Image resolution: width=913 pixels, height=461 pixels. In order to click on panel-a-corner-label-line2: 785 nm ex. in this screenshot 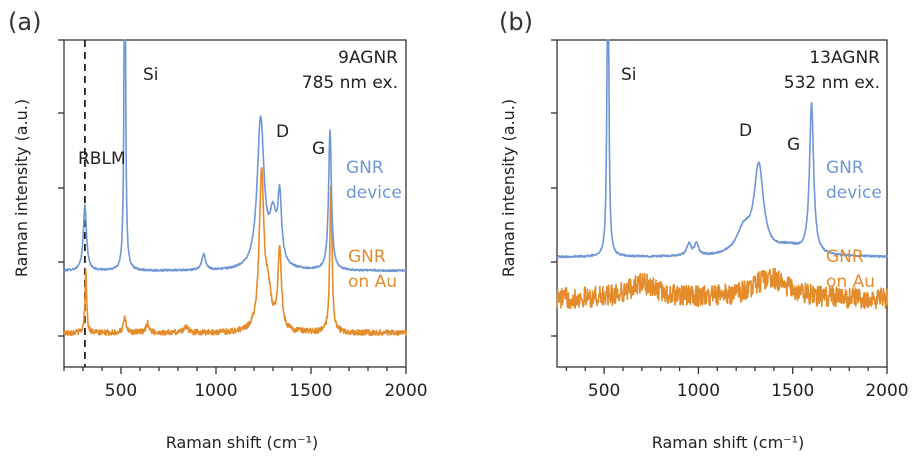, I will do `click(350, 83)`.